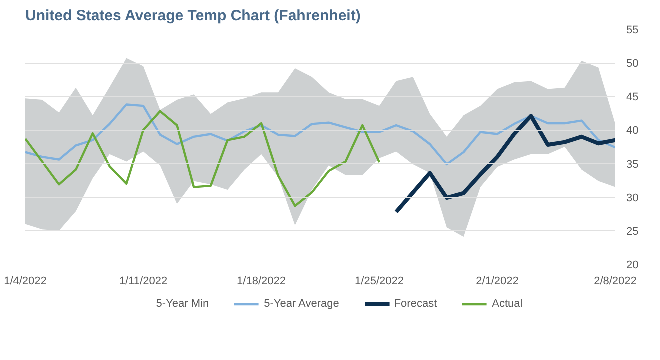  Describe the element at coordinates (25, 282) in the screenshot. I see `x-tick-label: 1/4/2022` at that location.